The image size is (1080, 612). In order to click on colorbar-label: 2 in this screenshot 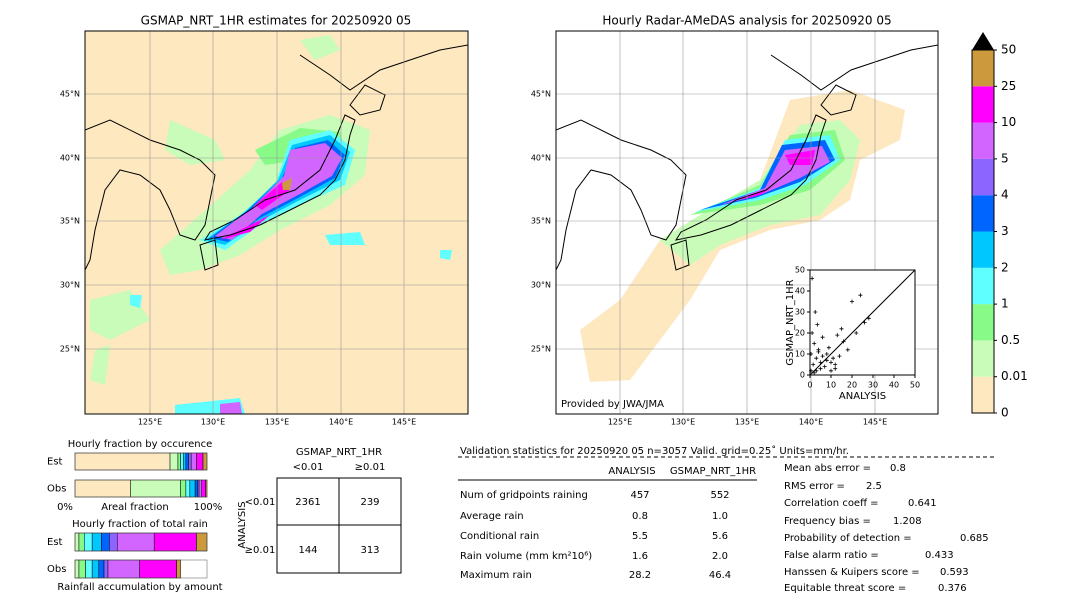, I will do `click(1005, 267)`.